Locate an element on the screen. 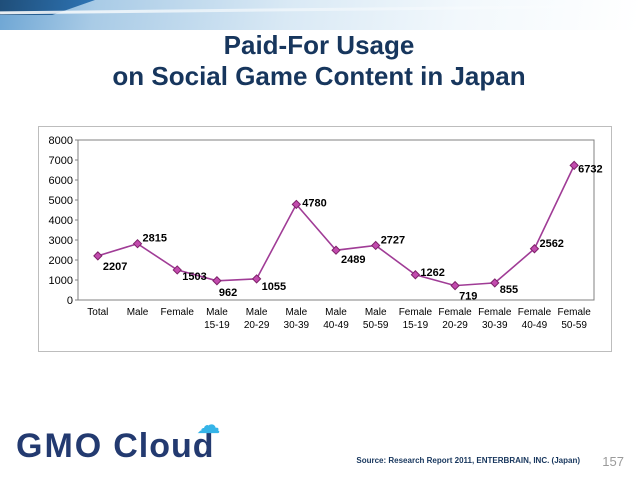  svg-text: 1055 is located at coordinates (274, 287).